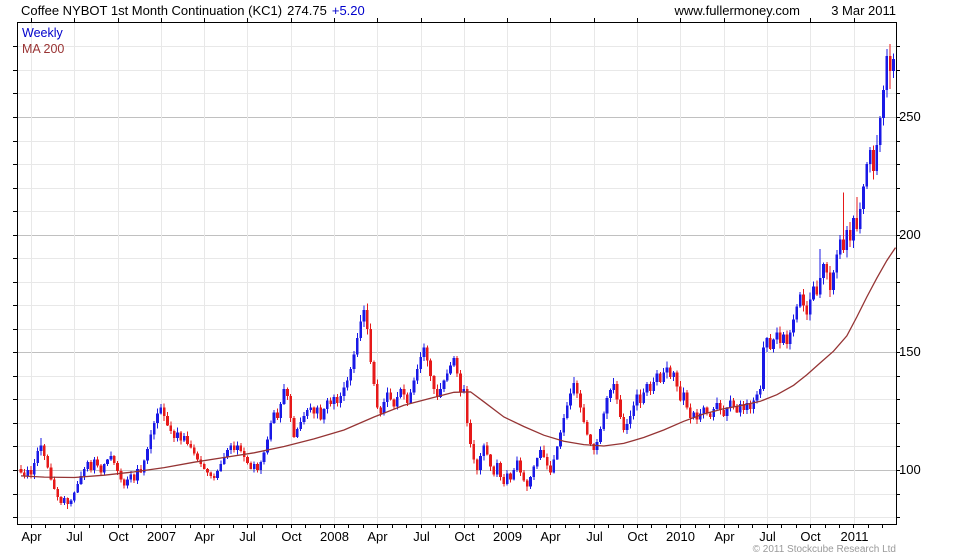 Image resolution: width=980 pixels, height=560 pixels. I want to click on y-tick-label: 200, so click(910, 234).